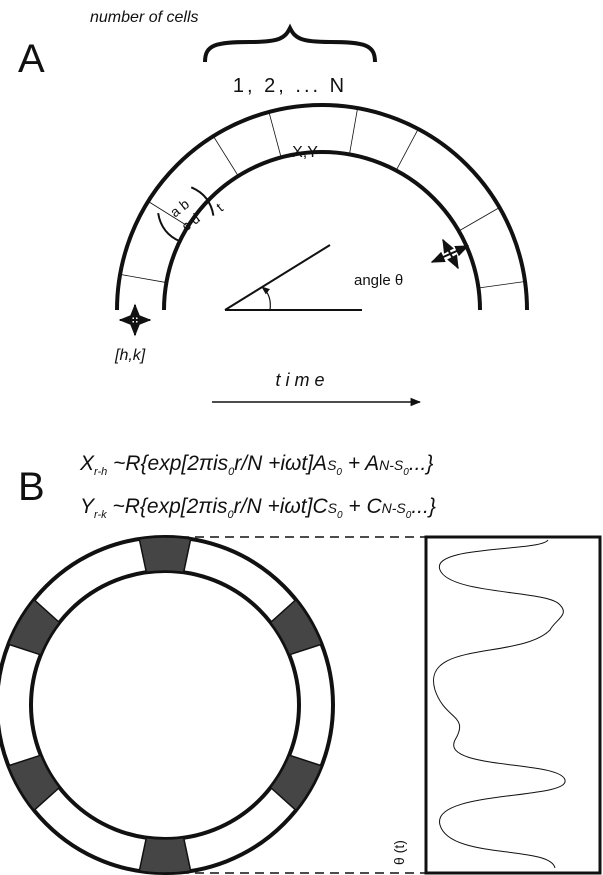 The width and height of the screenshot is (603, 875). What do you see at coordinates (305, 152) in the screenshot?
I see `cell-state: X,Y` at bounding box center [305, 152].